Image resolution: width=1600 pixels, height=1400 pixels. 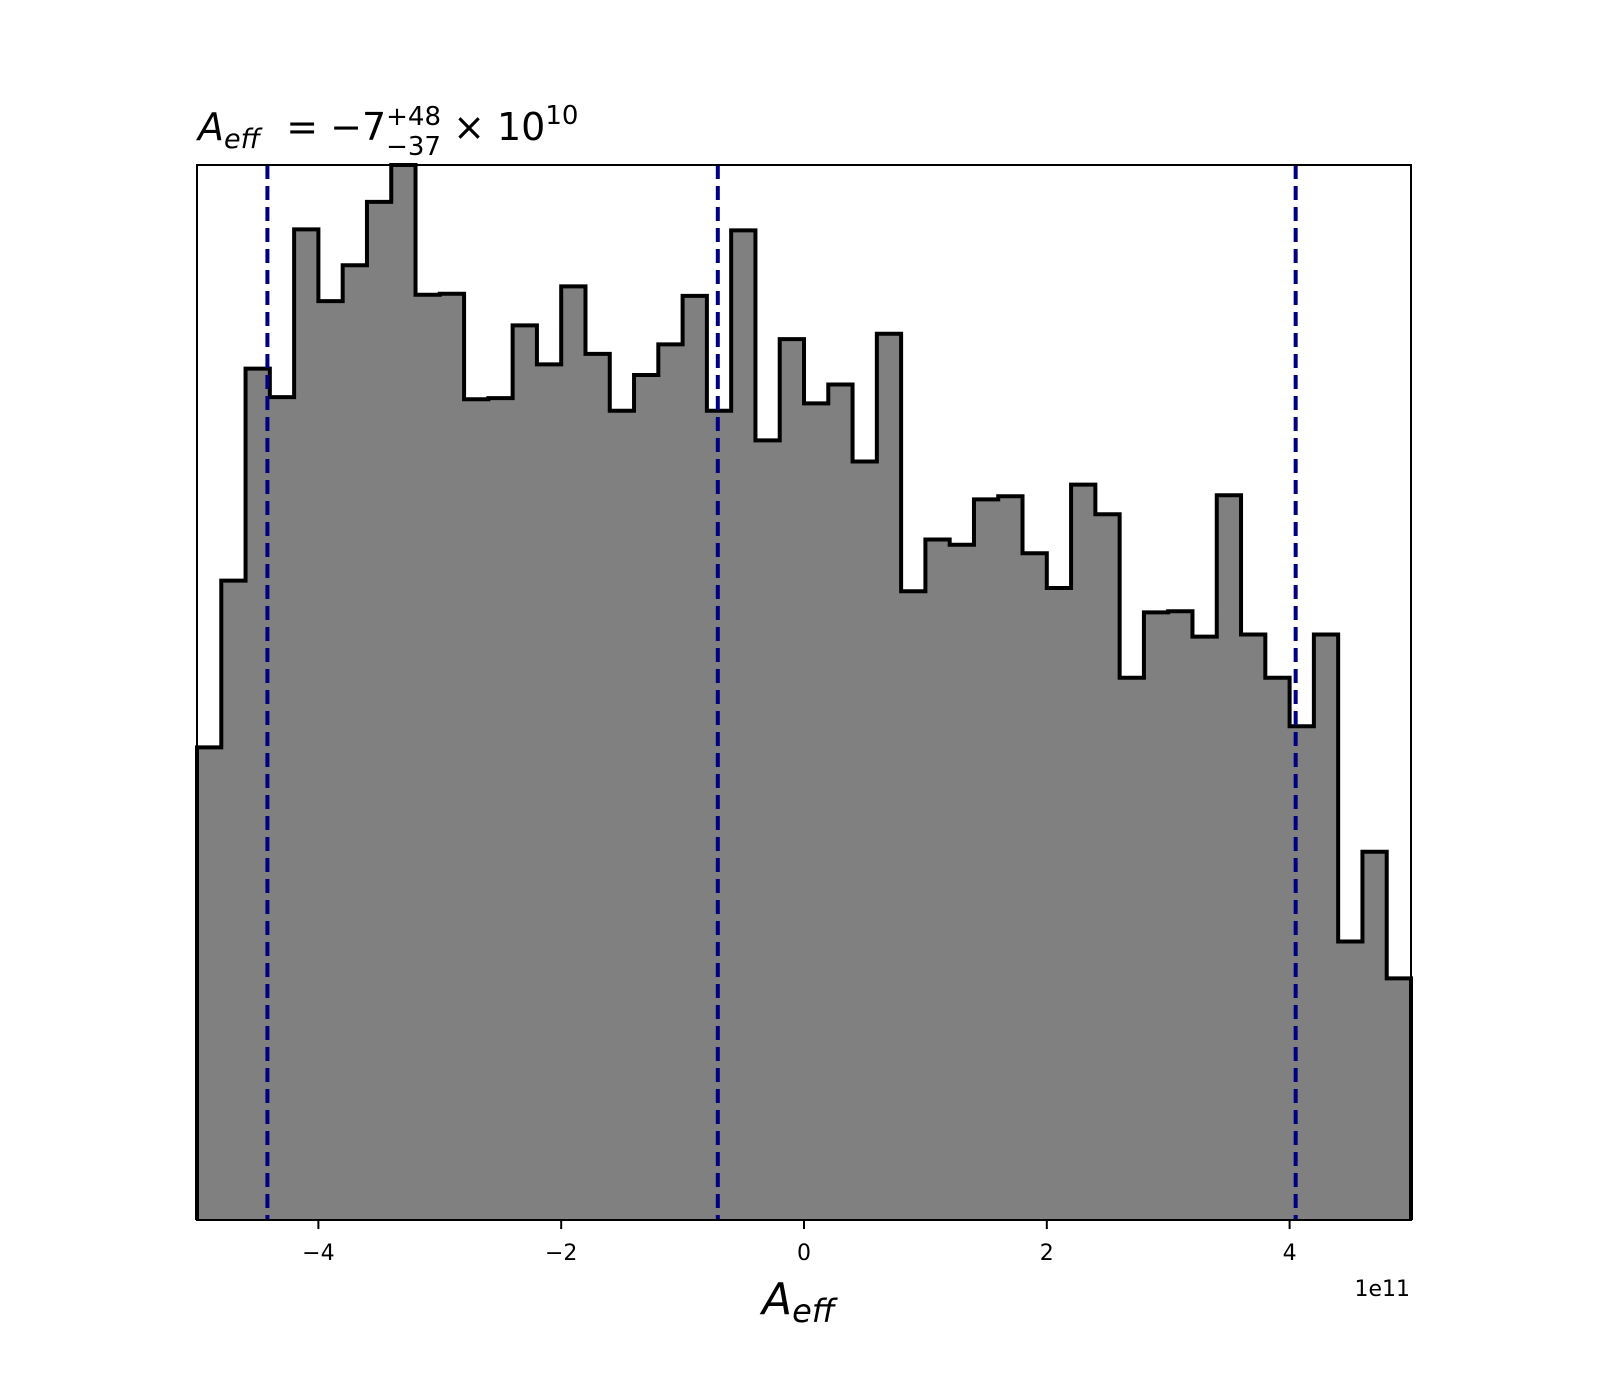 I want to click on x-tick-label: 0, so click(x=804, y=1253).